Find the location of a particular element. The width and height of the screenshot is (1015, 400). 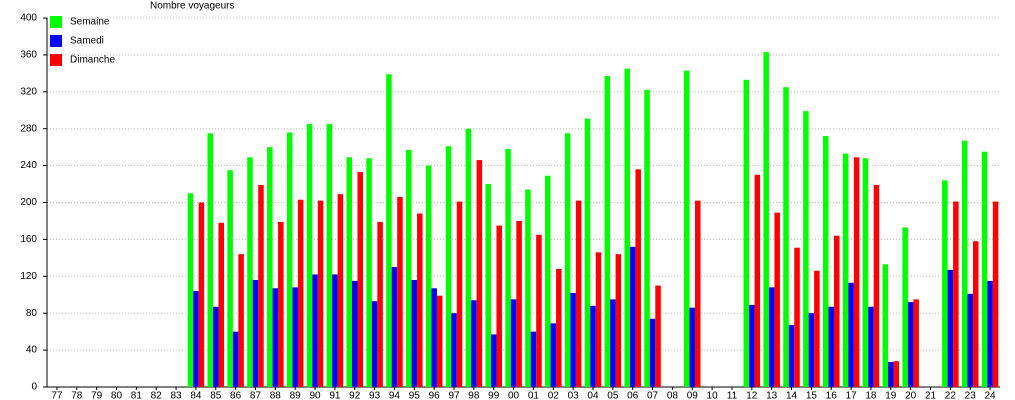

legend-label: Samedi is located at coordinates (87, 41).